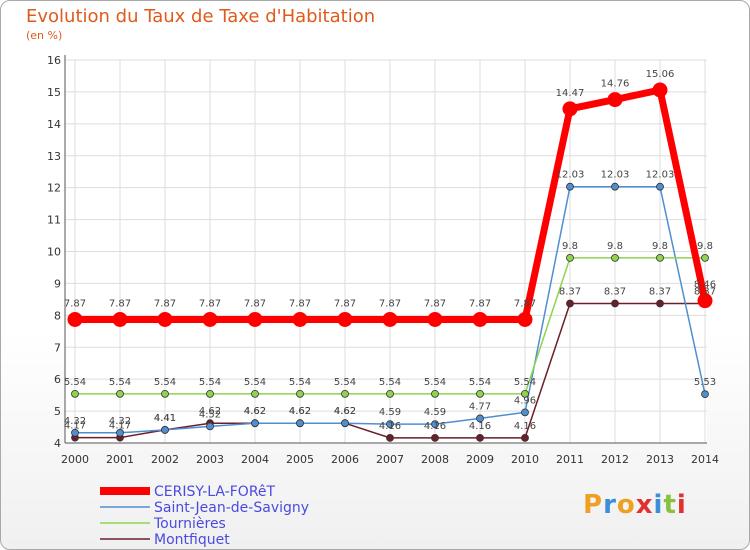 The width and height of the screenshot is (750, 550). Describe the element at coordinates (57, 315) in the screenshot. I see `y-tick-label: 8` at that location.